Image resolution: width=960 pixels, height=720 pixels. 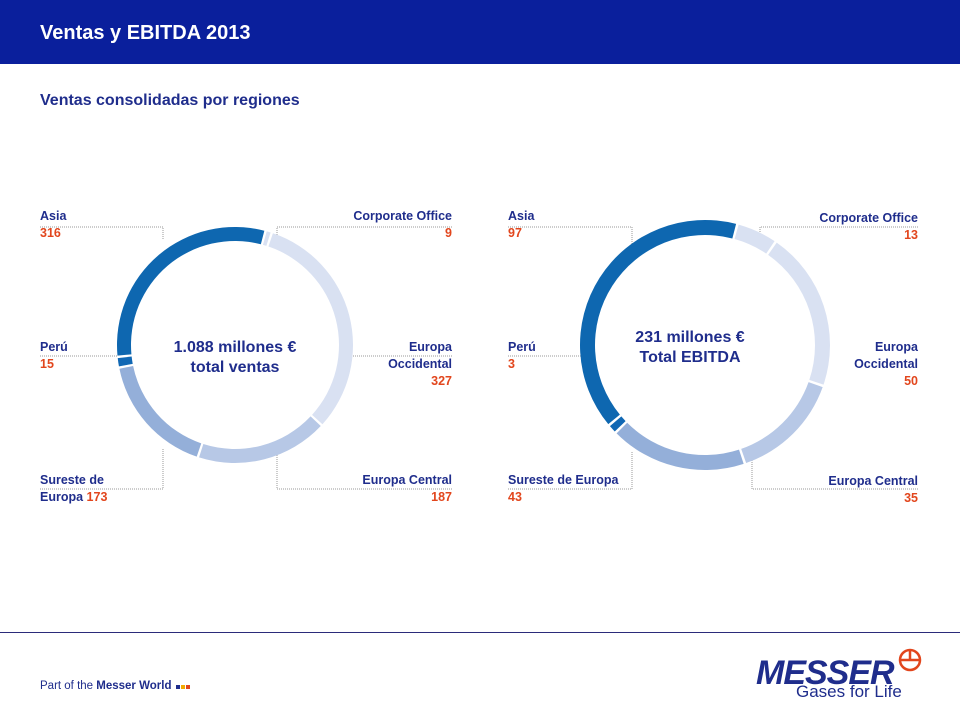 What do you see at coordinates (658, 322) in the screenshot?
I see `ebitda-slice-asia` at bounding box center [658, 322].